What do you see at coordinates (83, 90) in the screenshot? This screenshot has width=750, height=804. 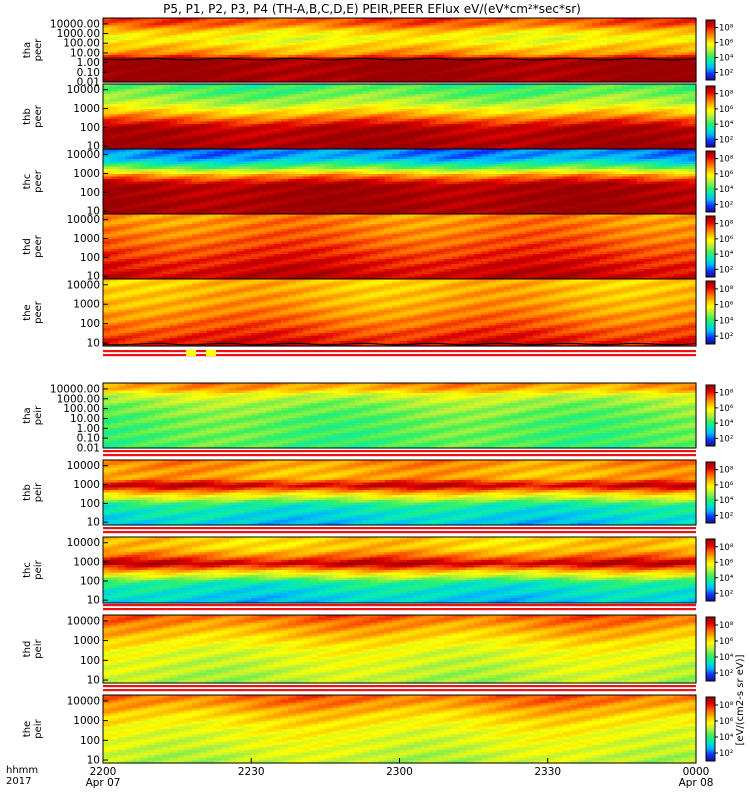 I see `y-tick-label: 10000` at bounding box center [83, 90].